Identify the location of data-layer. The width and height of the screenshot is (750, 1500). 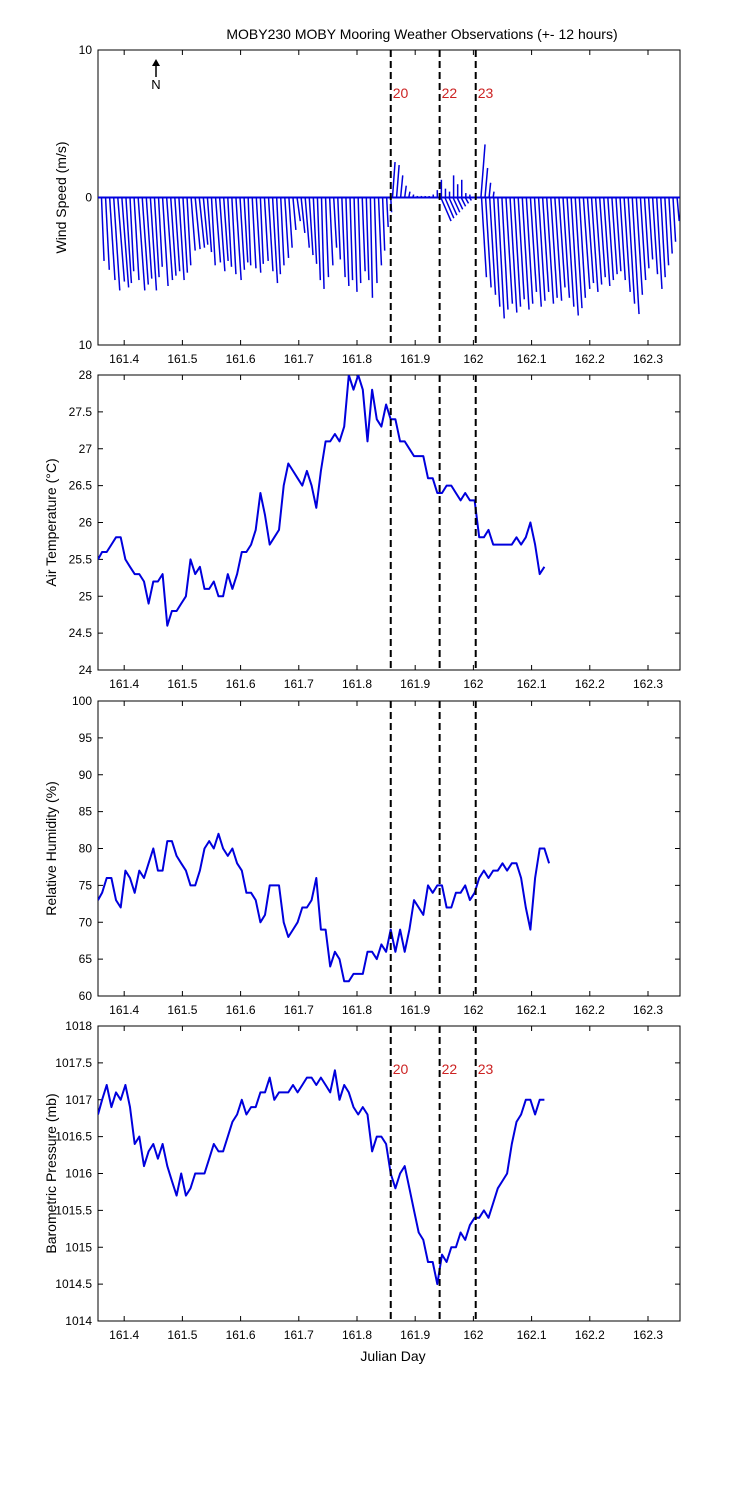
(321, 1177).